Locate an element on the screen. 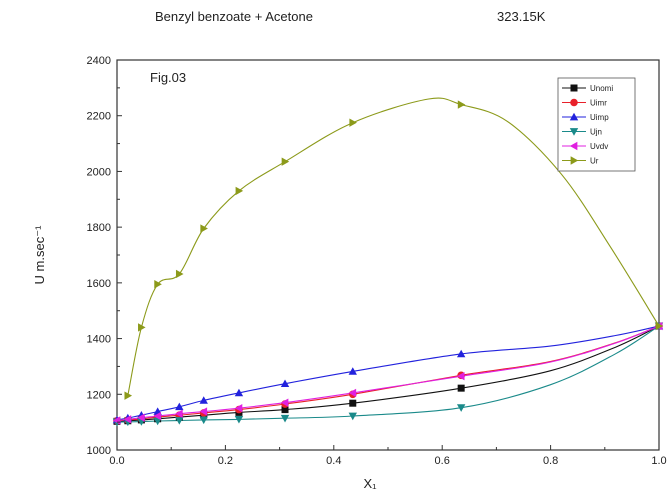  legend-label: Ur is located at coordinates (594, 161).